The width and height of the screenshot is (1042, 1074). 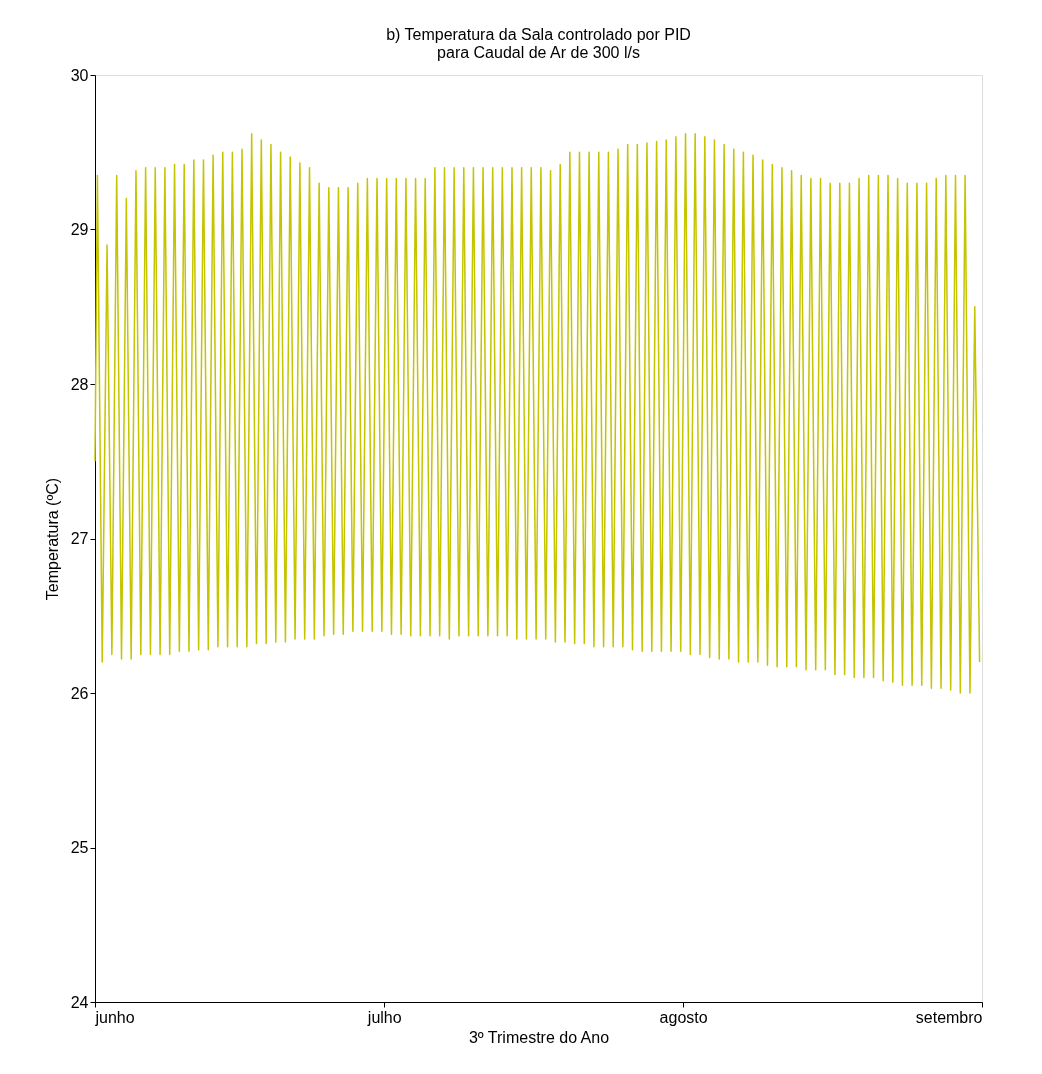 What do you see at coordinates (79, 847) in the screenshot?
I see `y-tick-label: 25` at bounding box center [79, 847].